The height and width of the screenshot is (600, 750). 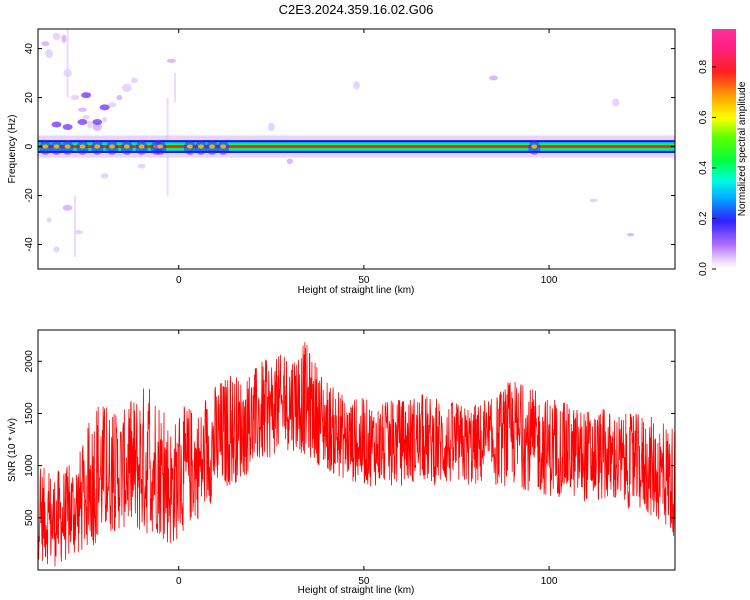 What do you see at coordinates (703, 117) in the screenshot?
I see `colorbar-tick-label: 0.6` at bounding box center [703, 117].